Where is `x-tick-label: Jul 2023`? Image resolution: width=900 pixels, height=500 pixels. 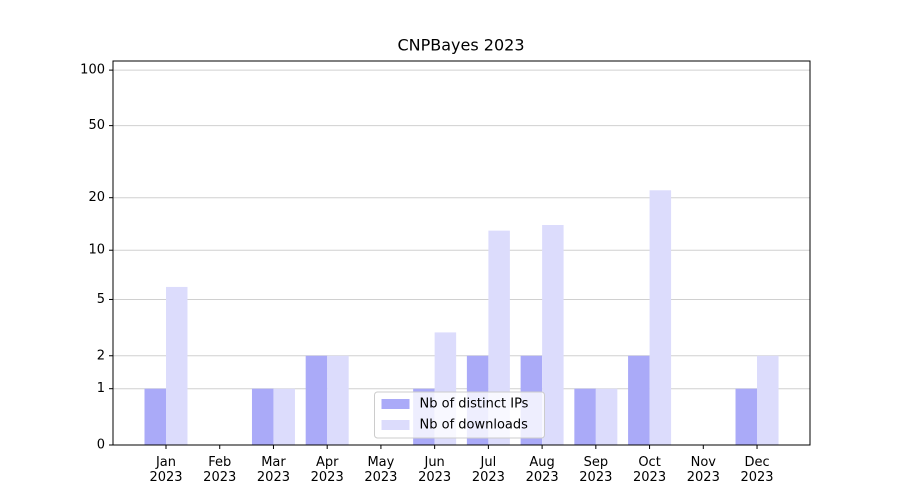 x-tick-label: Jul 2023 is located at coordinates (488, 470).